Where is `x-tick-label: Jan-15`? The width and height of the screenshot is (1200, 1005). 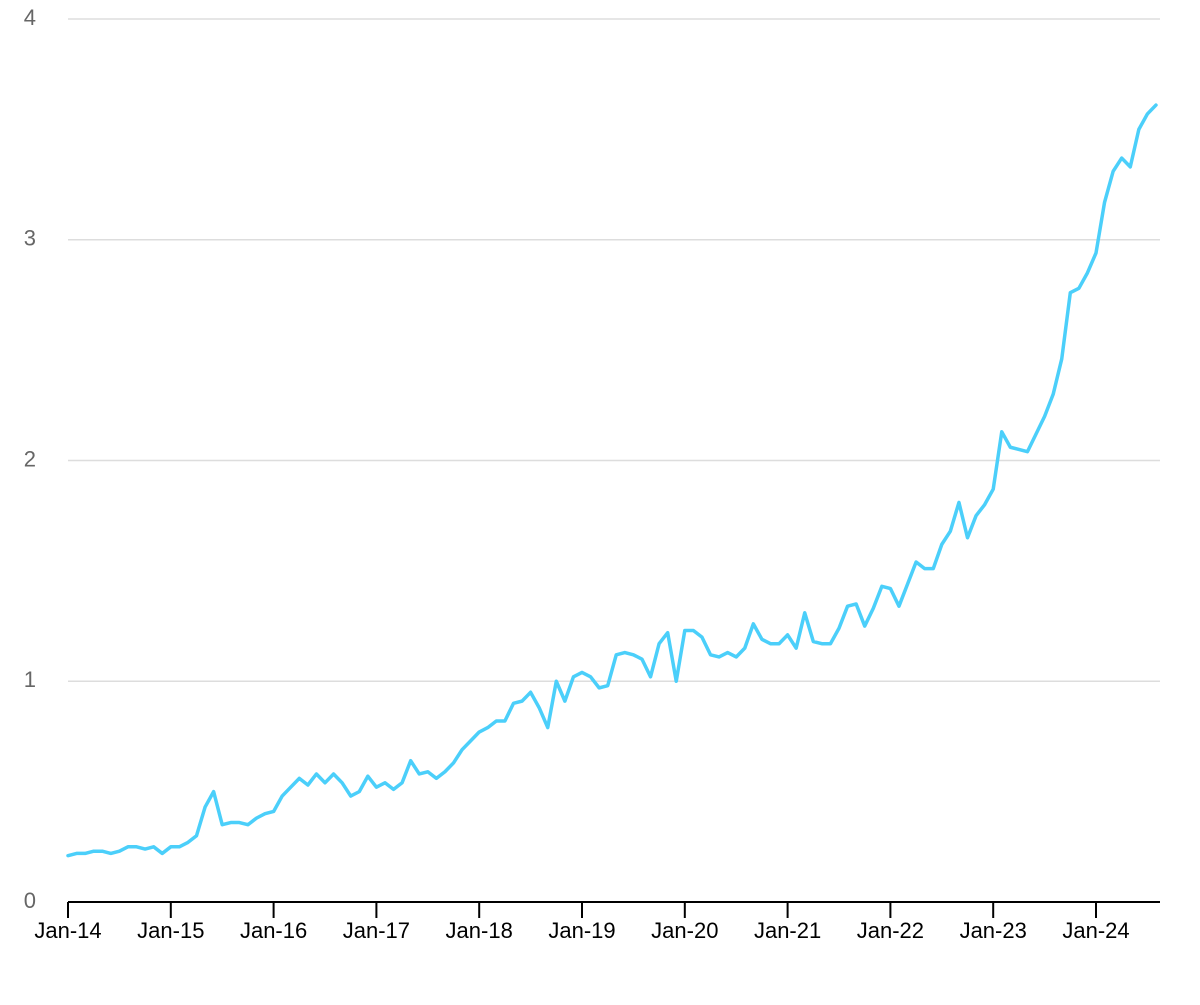 x-tick-label: Jan-15 is located at coordinates (170, 930).